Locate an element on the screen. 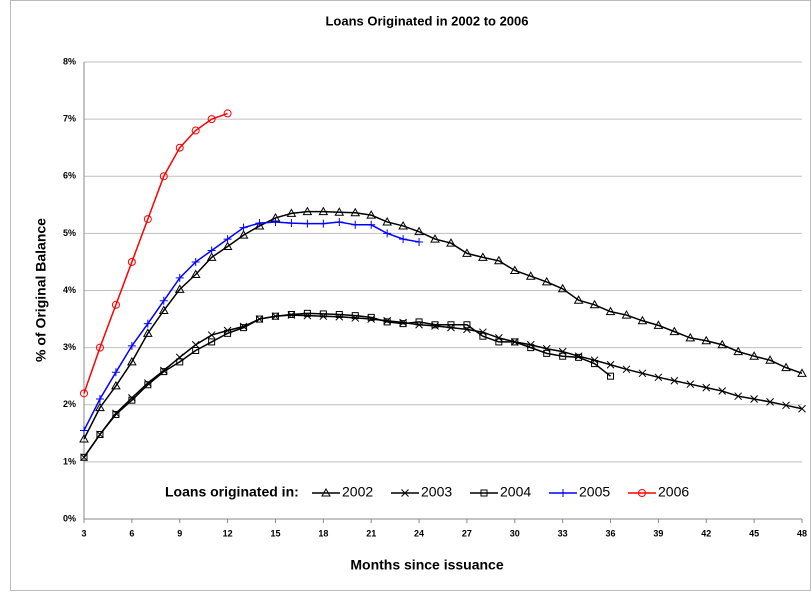 This screenshot has height=596, width=811. y-tick-label: 1% is located at coordinates (69, 461).